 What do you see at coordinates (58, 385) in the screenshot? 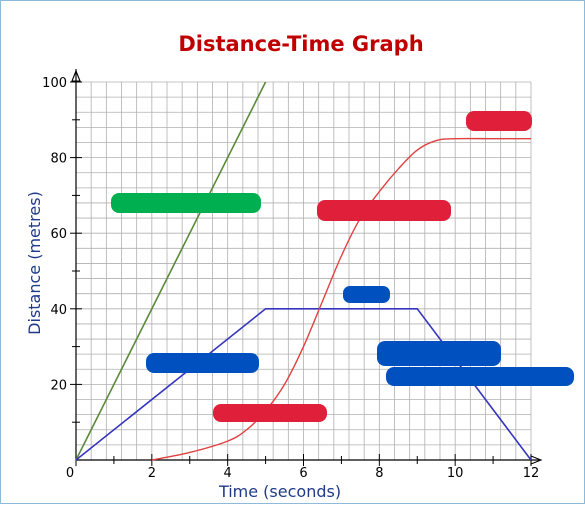
I see `y-tick-label: 20` at bounding box center [58, 385].